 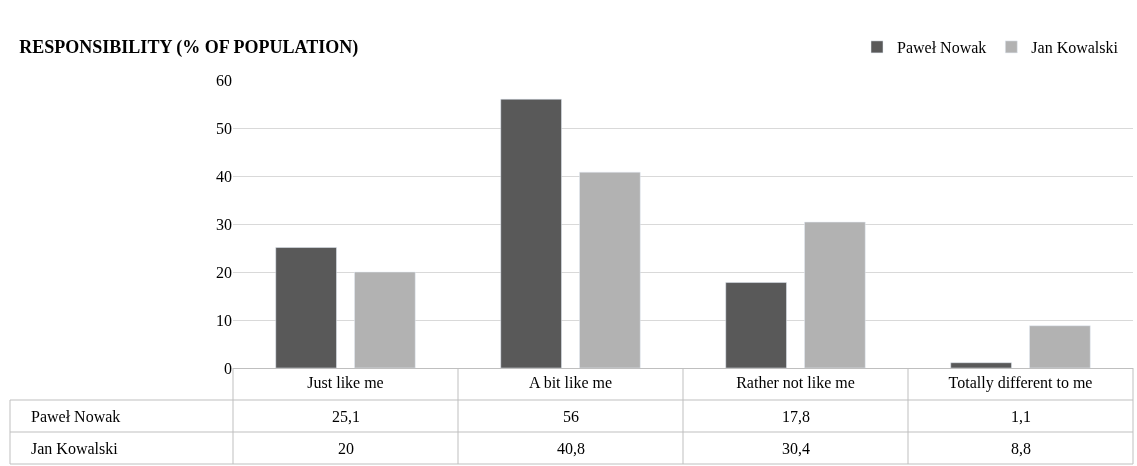 What do you see at coordinates (224, 224) in the screenshot?
I see `y-tick-label: 30` at bounding box center [224, 224].